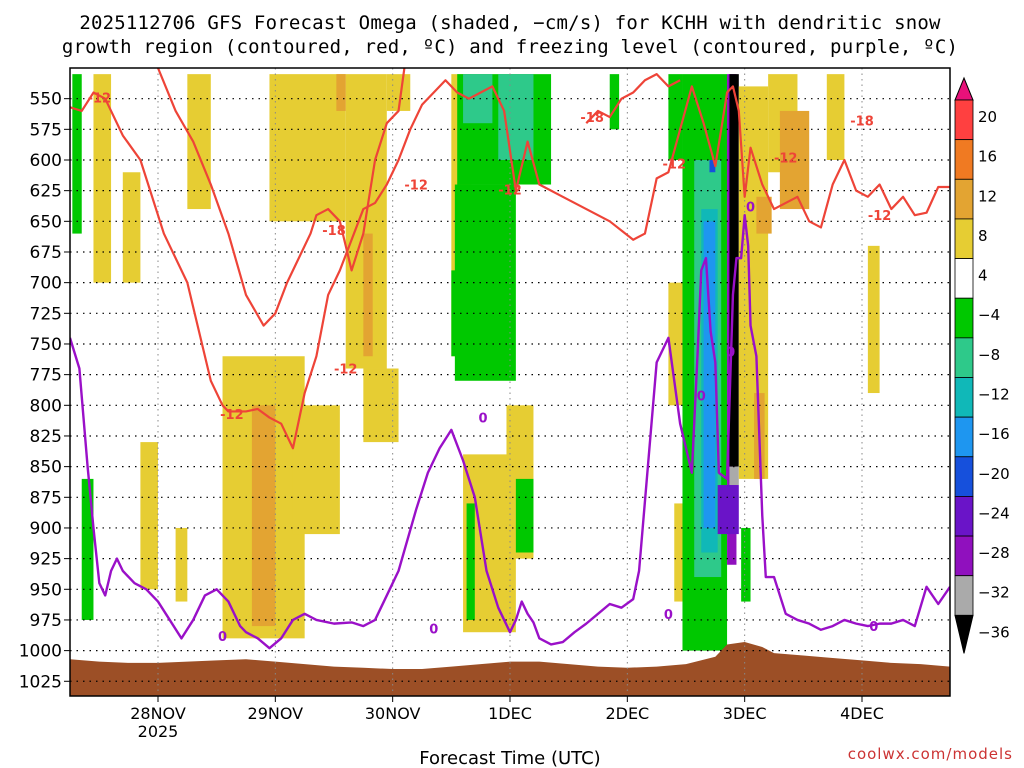 This screenshot has width=1024, height=768. I want to click on colorbar-label: −4, so click(989, 315).